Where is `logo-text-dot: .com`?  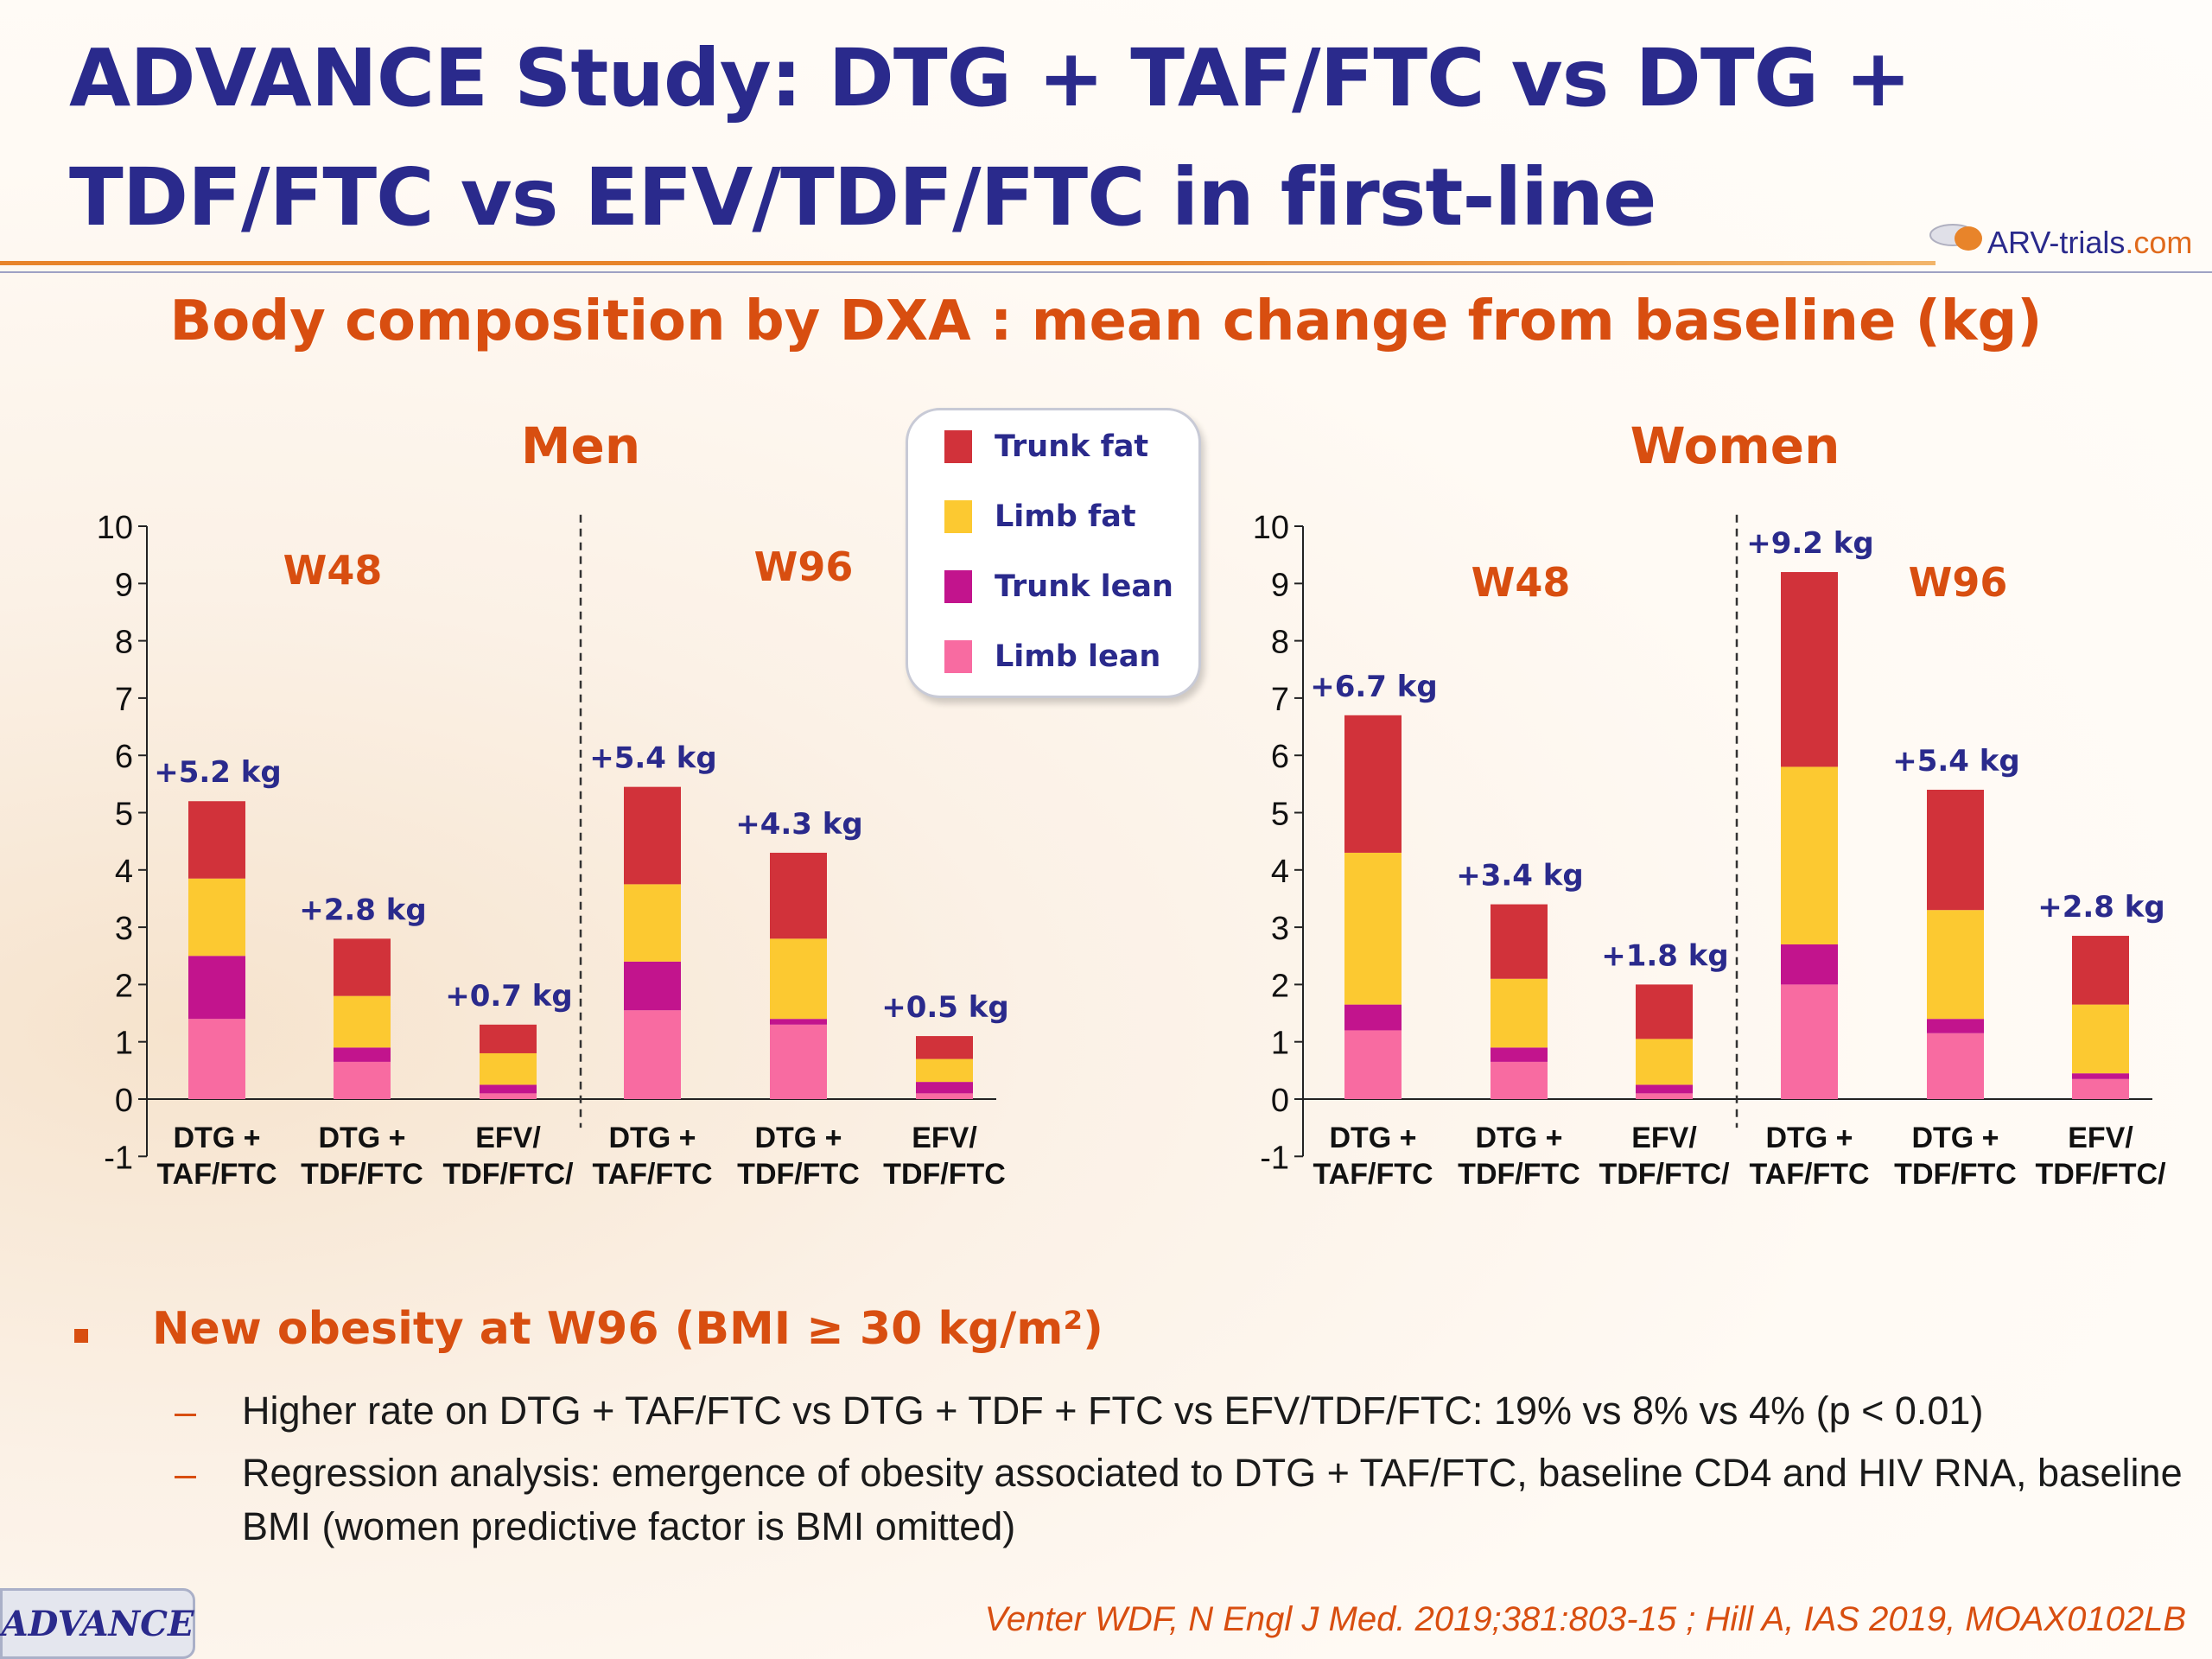 logo-text-dot: .com is located at coordinates (2159, 242).